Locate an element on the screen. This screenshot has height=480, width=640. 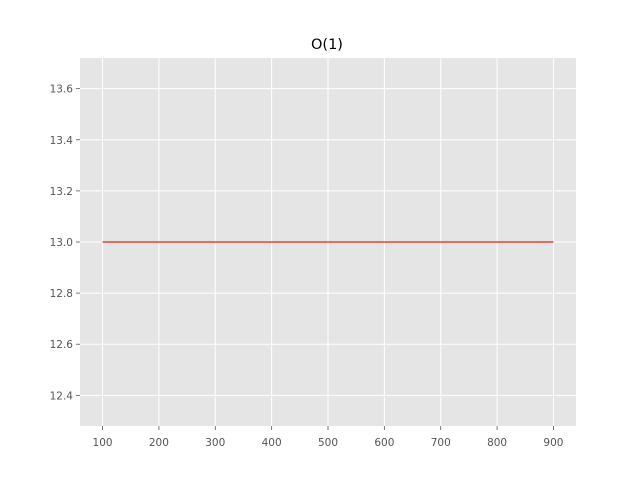
x-axis: 100 200 300 400 500 600 700 800 900 is located at coordinates (328, 437).